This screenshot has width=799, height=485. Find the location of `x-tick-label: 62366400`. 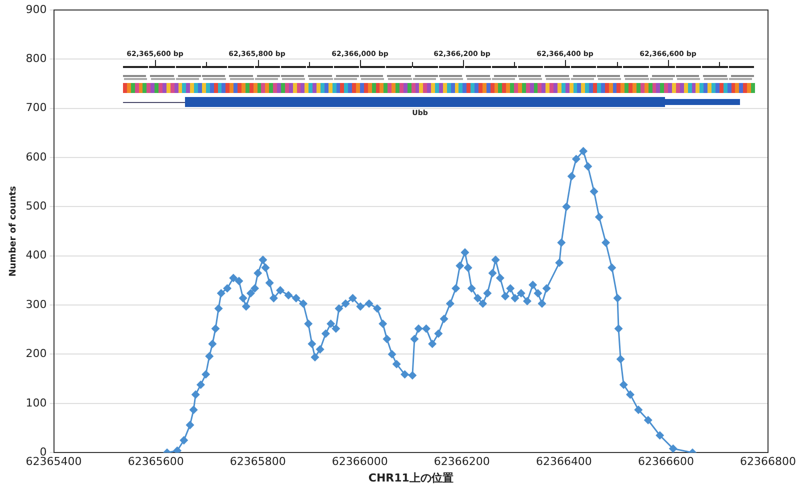

x-tick-label: 62366400 is located at coordinates (564, 461).